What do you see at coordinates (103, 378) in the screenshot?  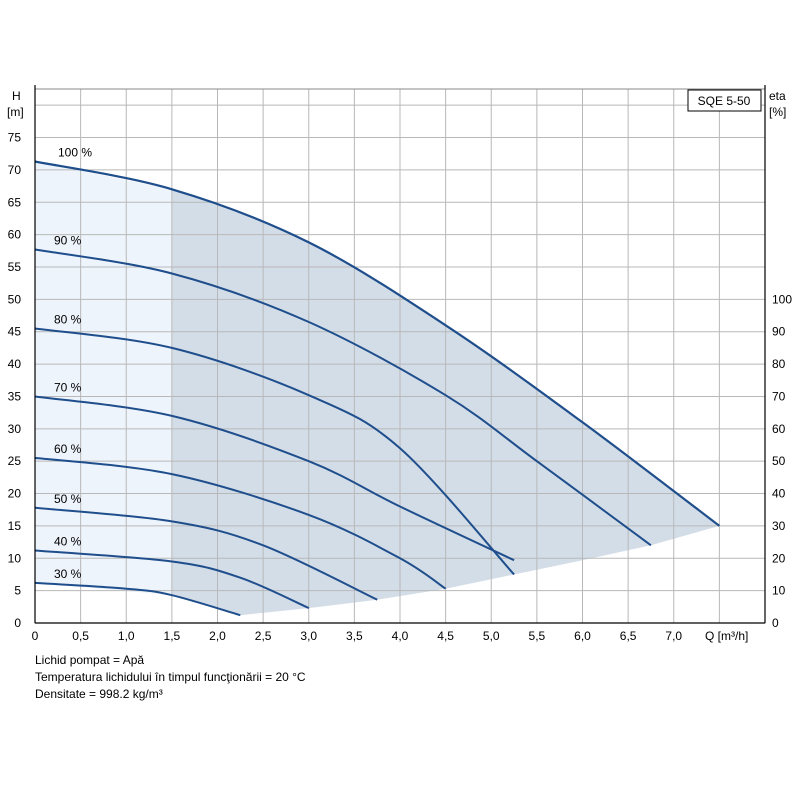 I see `low-flow-region` at bounding box center [103, 378].